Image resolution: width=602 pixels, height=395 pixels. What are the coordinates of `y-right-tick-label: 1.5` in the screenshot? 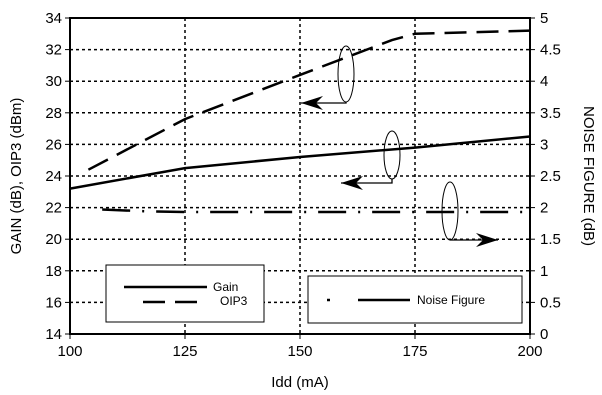 It's located at (550, 239).